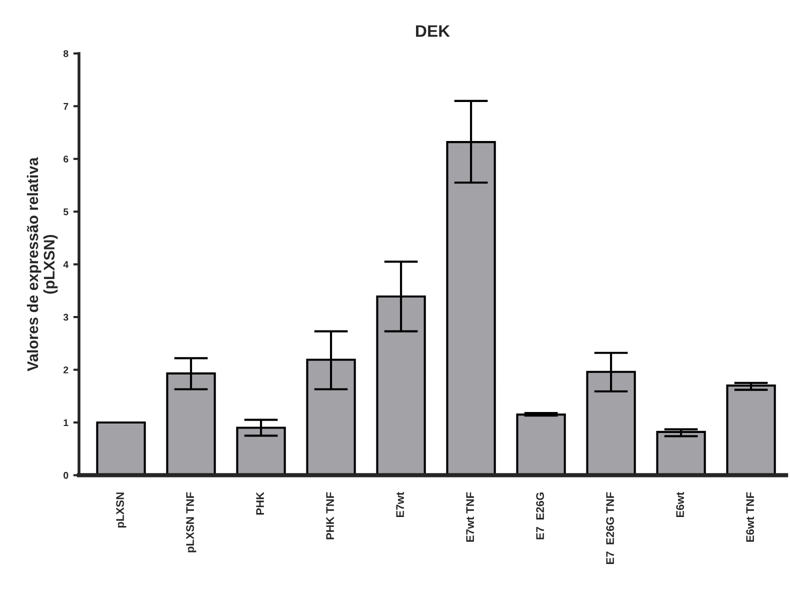  What do you see at coordinates (750, 517) in the screenshot?
I see `x-tick-label: E6wt TNF` at bounding box center [750, 517].